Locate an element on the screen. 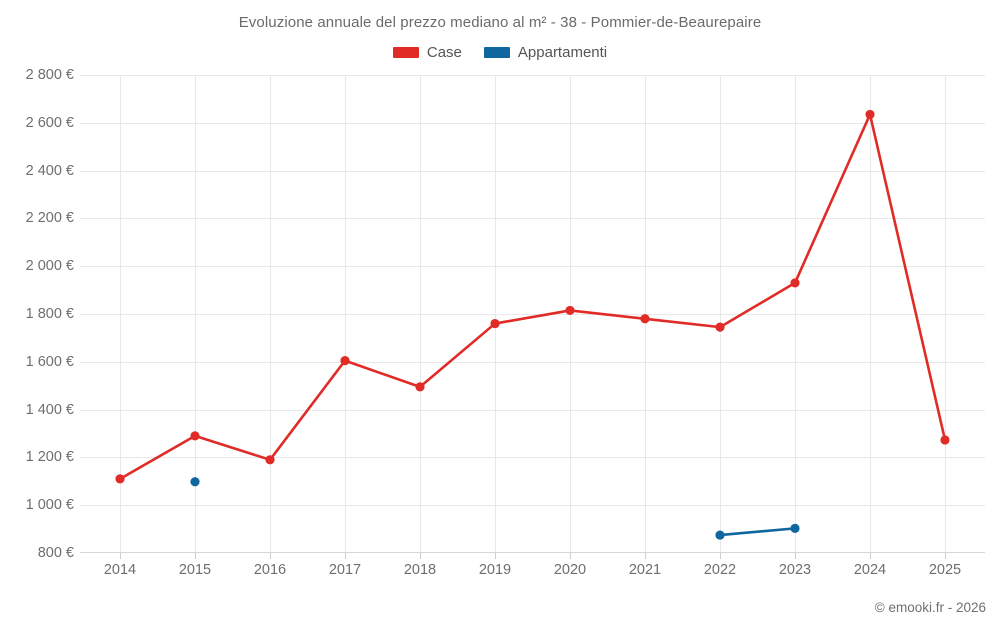  legend-item-appartamenti: Appartamenti is located at coordinates (545, 52).